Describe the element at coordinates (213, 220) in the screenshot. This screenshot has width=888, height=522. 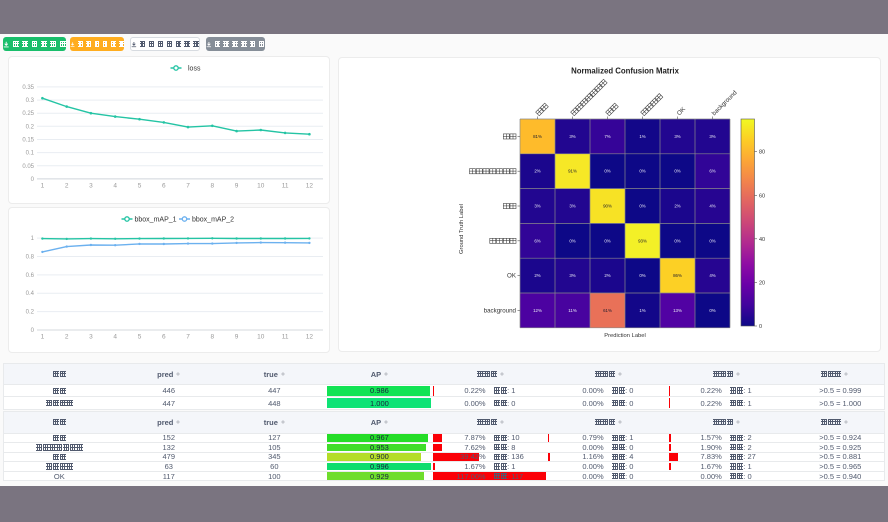
I see `svg-text: bbox_mAP_2` at that location.